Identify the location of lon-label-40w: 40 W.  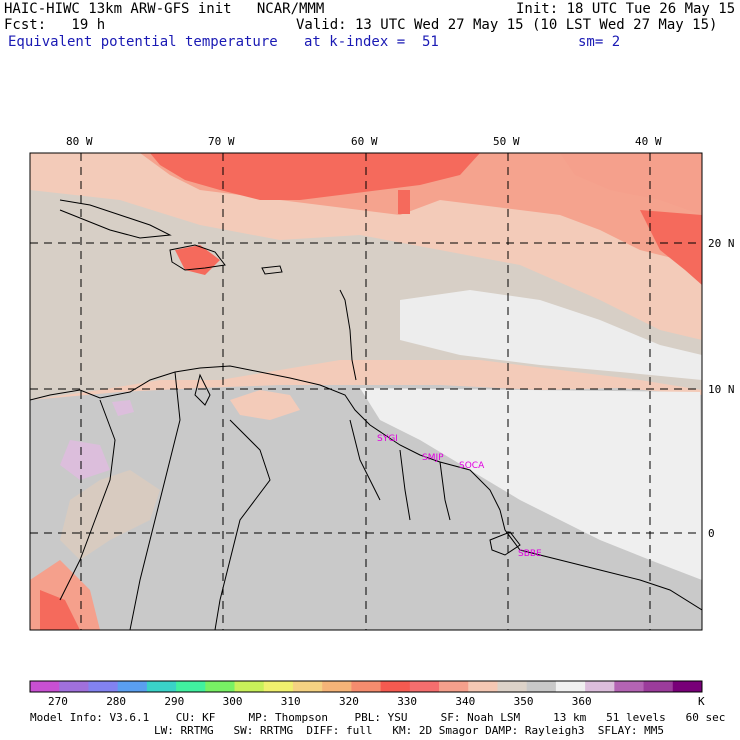
(648, 141).